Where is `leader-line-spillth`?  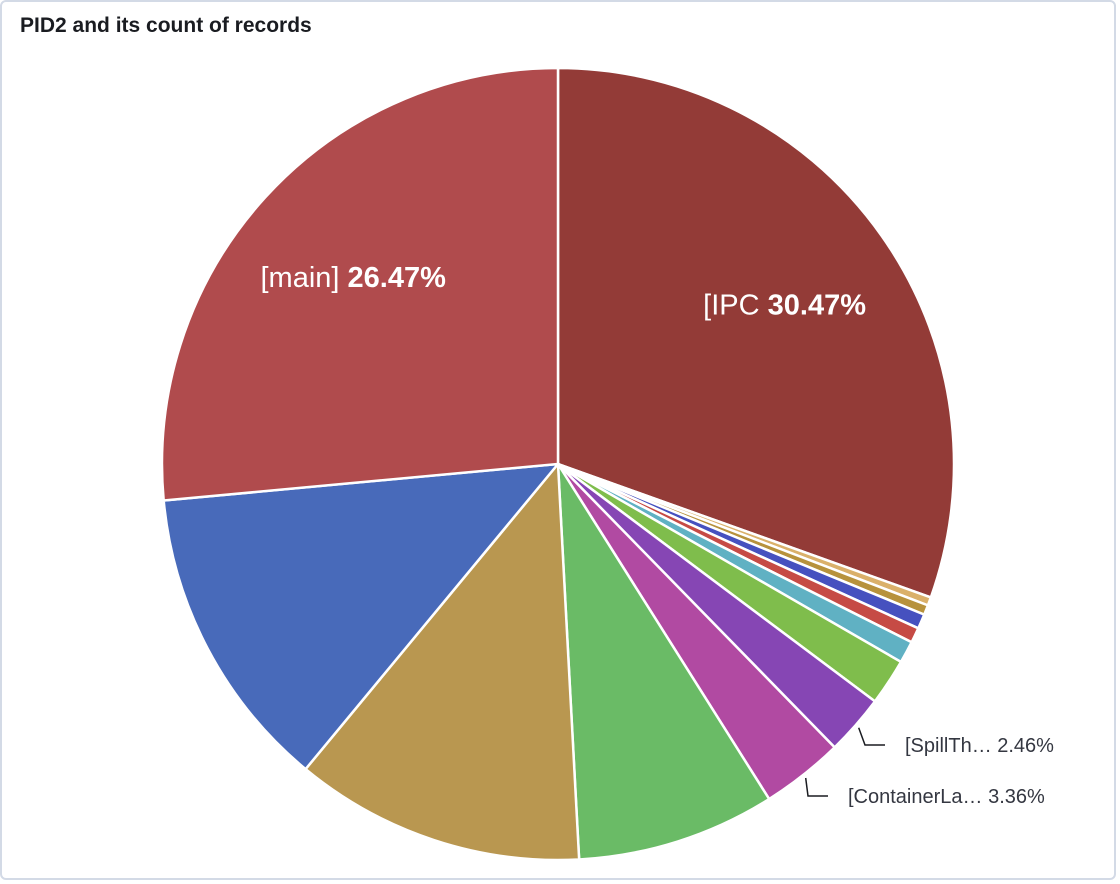 leader-line-spillth is located at coordinates (871, 736).